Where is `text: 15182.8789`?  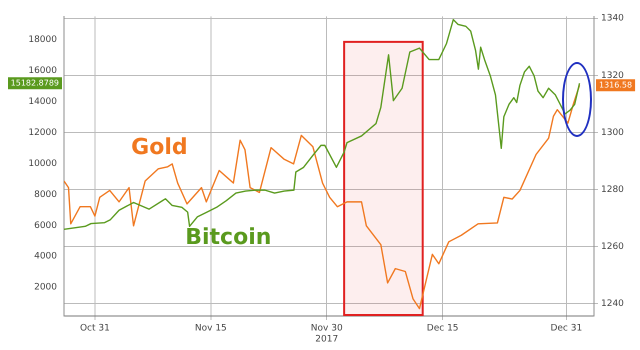 text: 15182.8789 is located at coordinates (35, 83).